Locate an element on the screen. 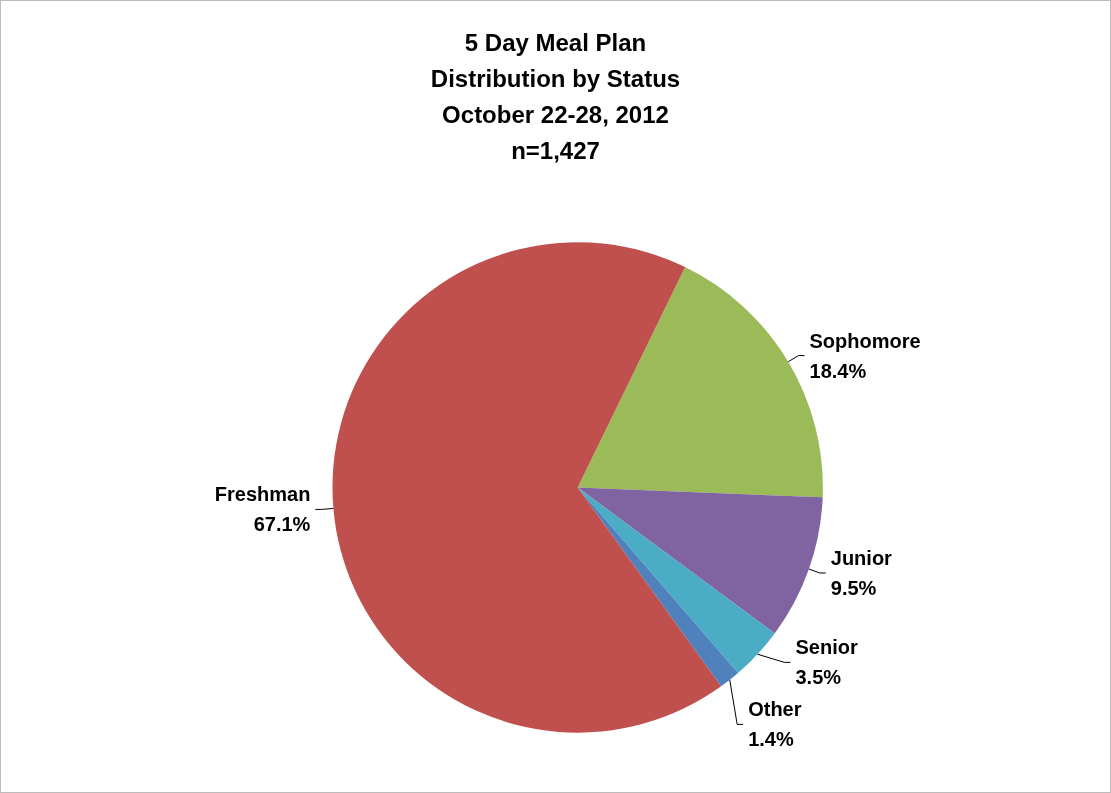 The width and height of the screenshot is (1111, 793). chart-subtitle: October 22-28, 2012 n=1,427 is located at coordinates (555, 132).